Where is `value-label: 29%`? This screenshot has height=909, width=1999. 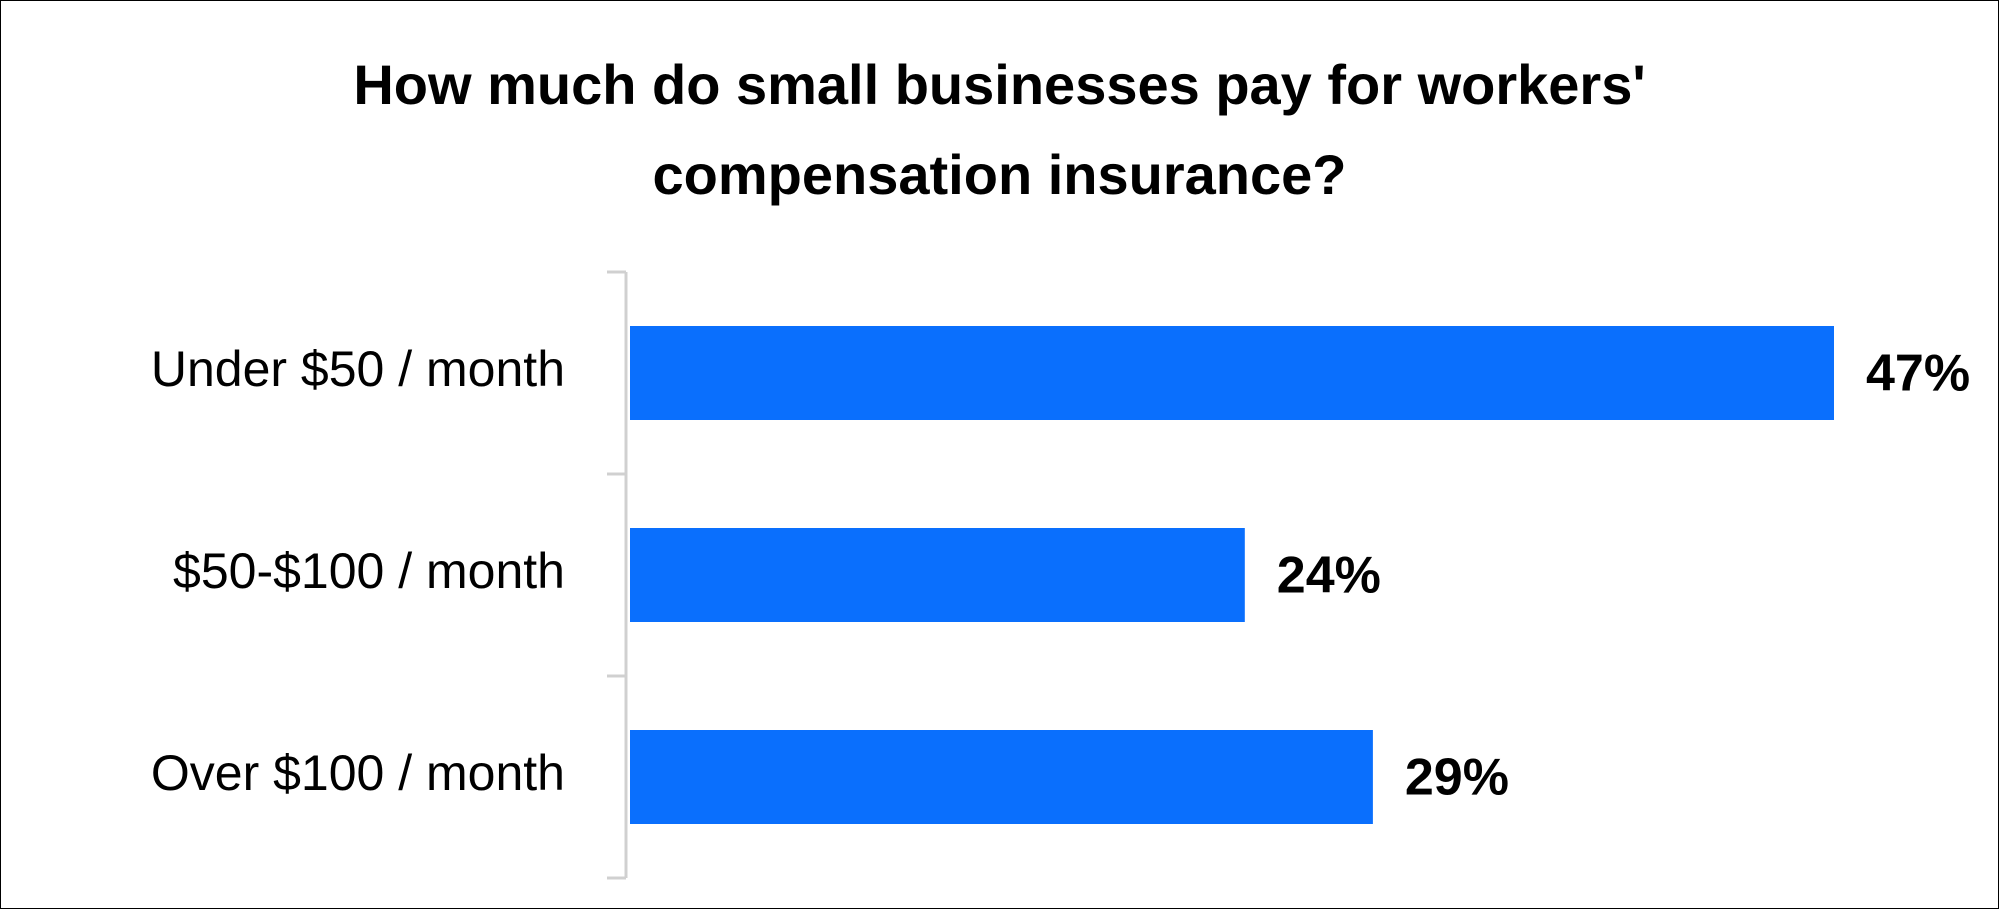
value-label: 29% is located at coordinates (1457, 778).